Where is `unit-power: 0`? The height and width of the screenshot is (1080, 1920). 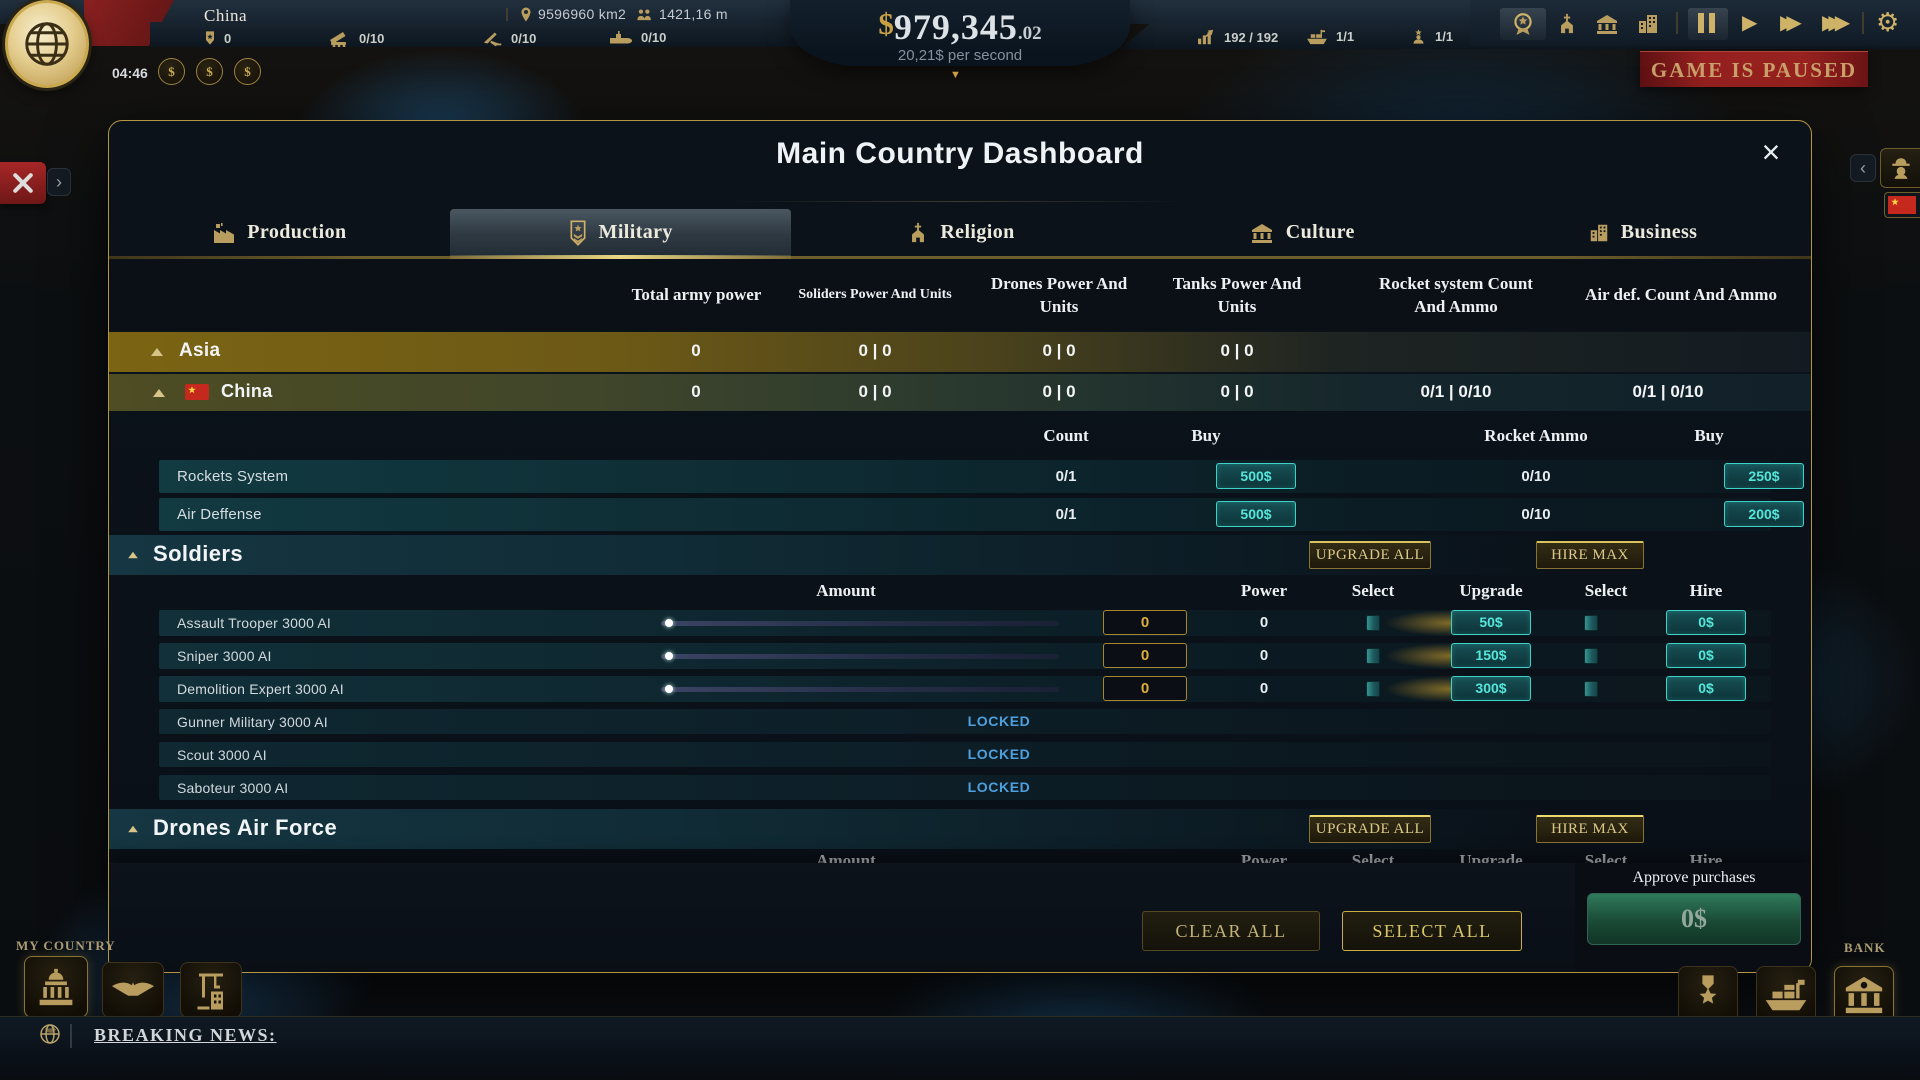 unit-power: 0 is located at coordinates (1264, 688).